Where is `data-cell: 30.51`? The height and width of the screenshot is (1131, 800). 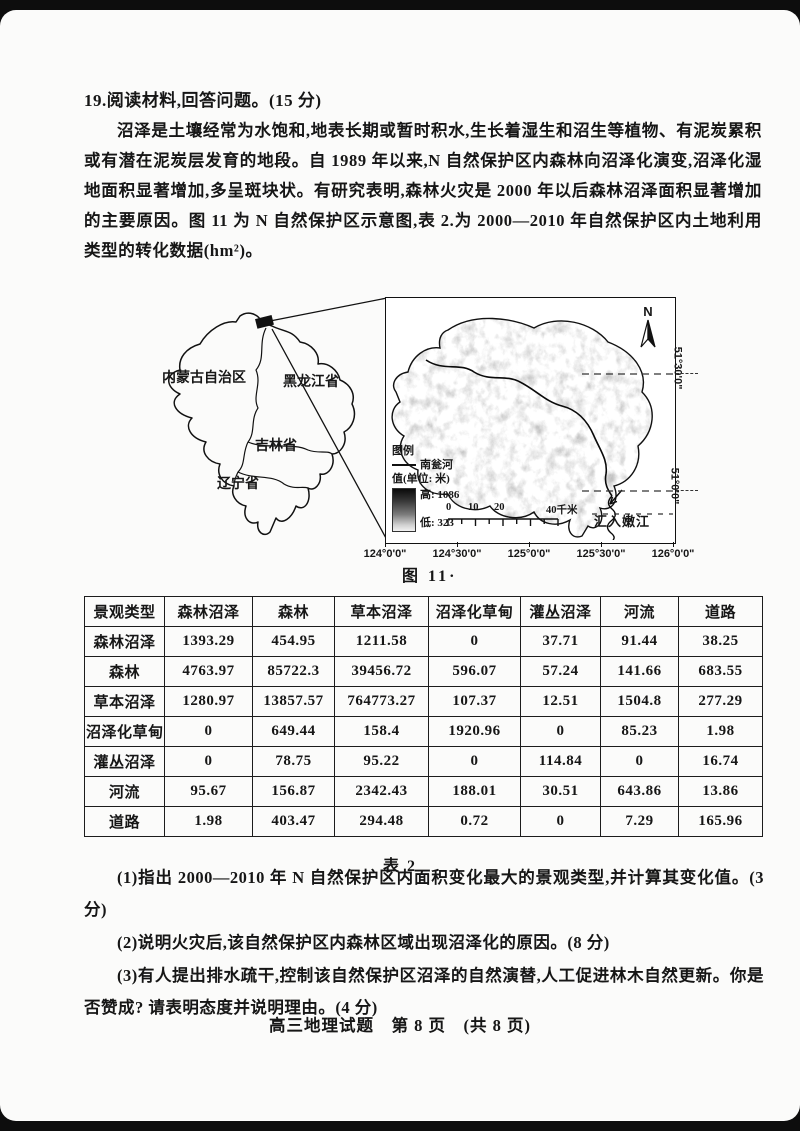
data-cell: 30.51 is located at coordinates (560, 791).